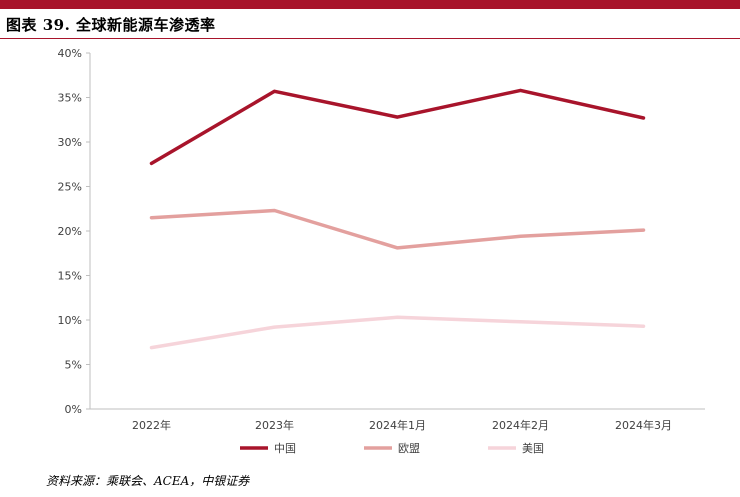 The image size is (740, 497). I want to click on y-tick-label: 20%, so click(70, 231).